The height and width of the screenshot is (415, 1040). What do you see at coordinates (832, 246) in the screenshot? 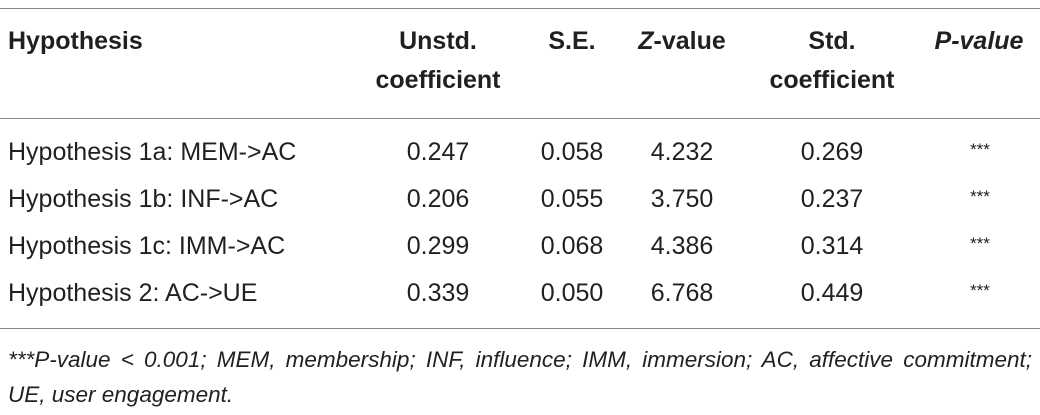
I see `cell-std: 0.314` at bounding box center [832, 246].